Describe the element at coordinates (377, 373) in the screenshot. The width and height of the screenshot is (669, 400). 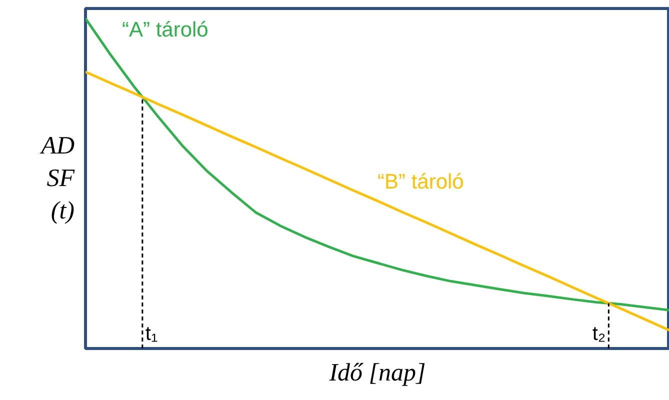
I see `x-axis-title: Idő [nap]` at that location.